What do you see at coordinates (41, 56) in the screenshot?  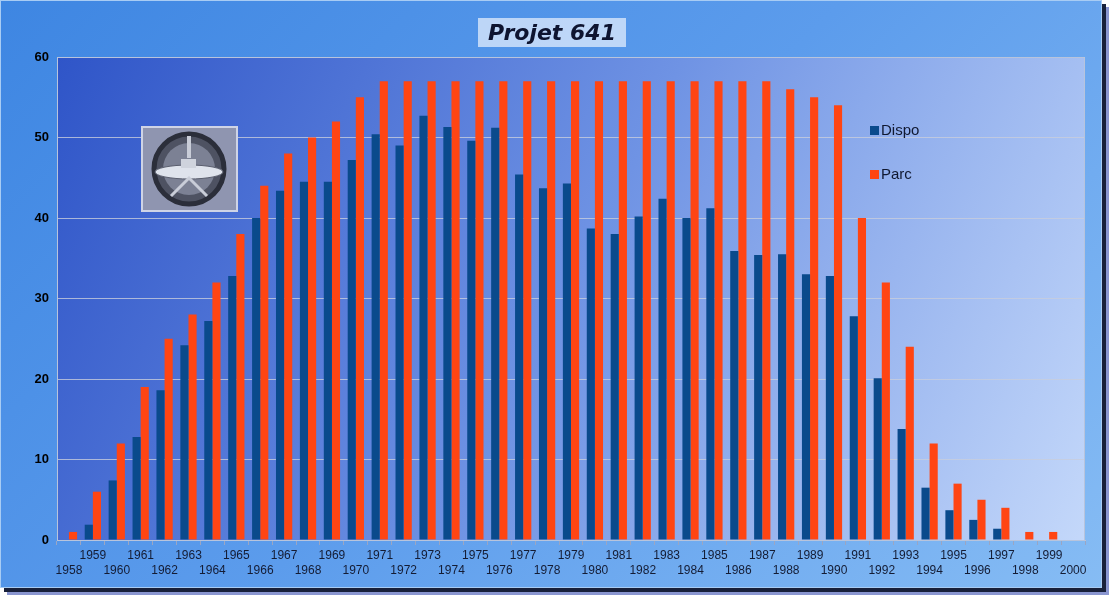 I see `y-tick-label: 60` at bounding box center [41, 56].